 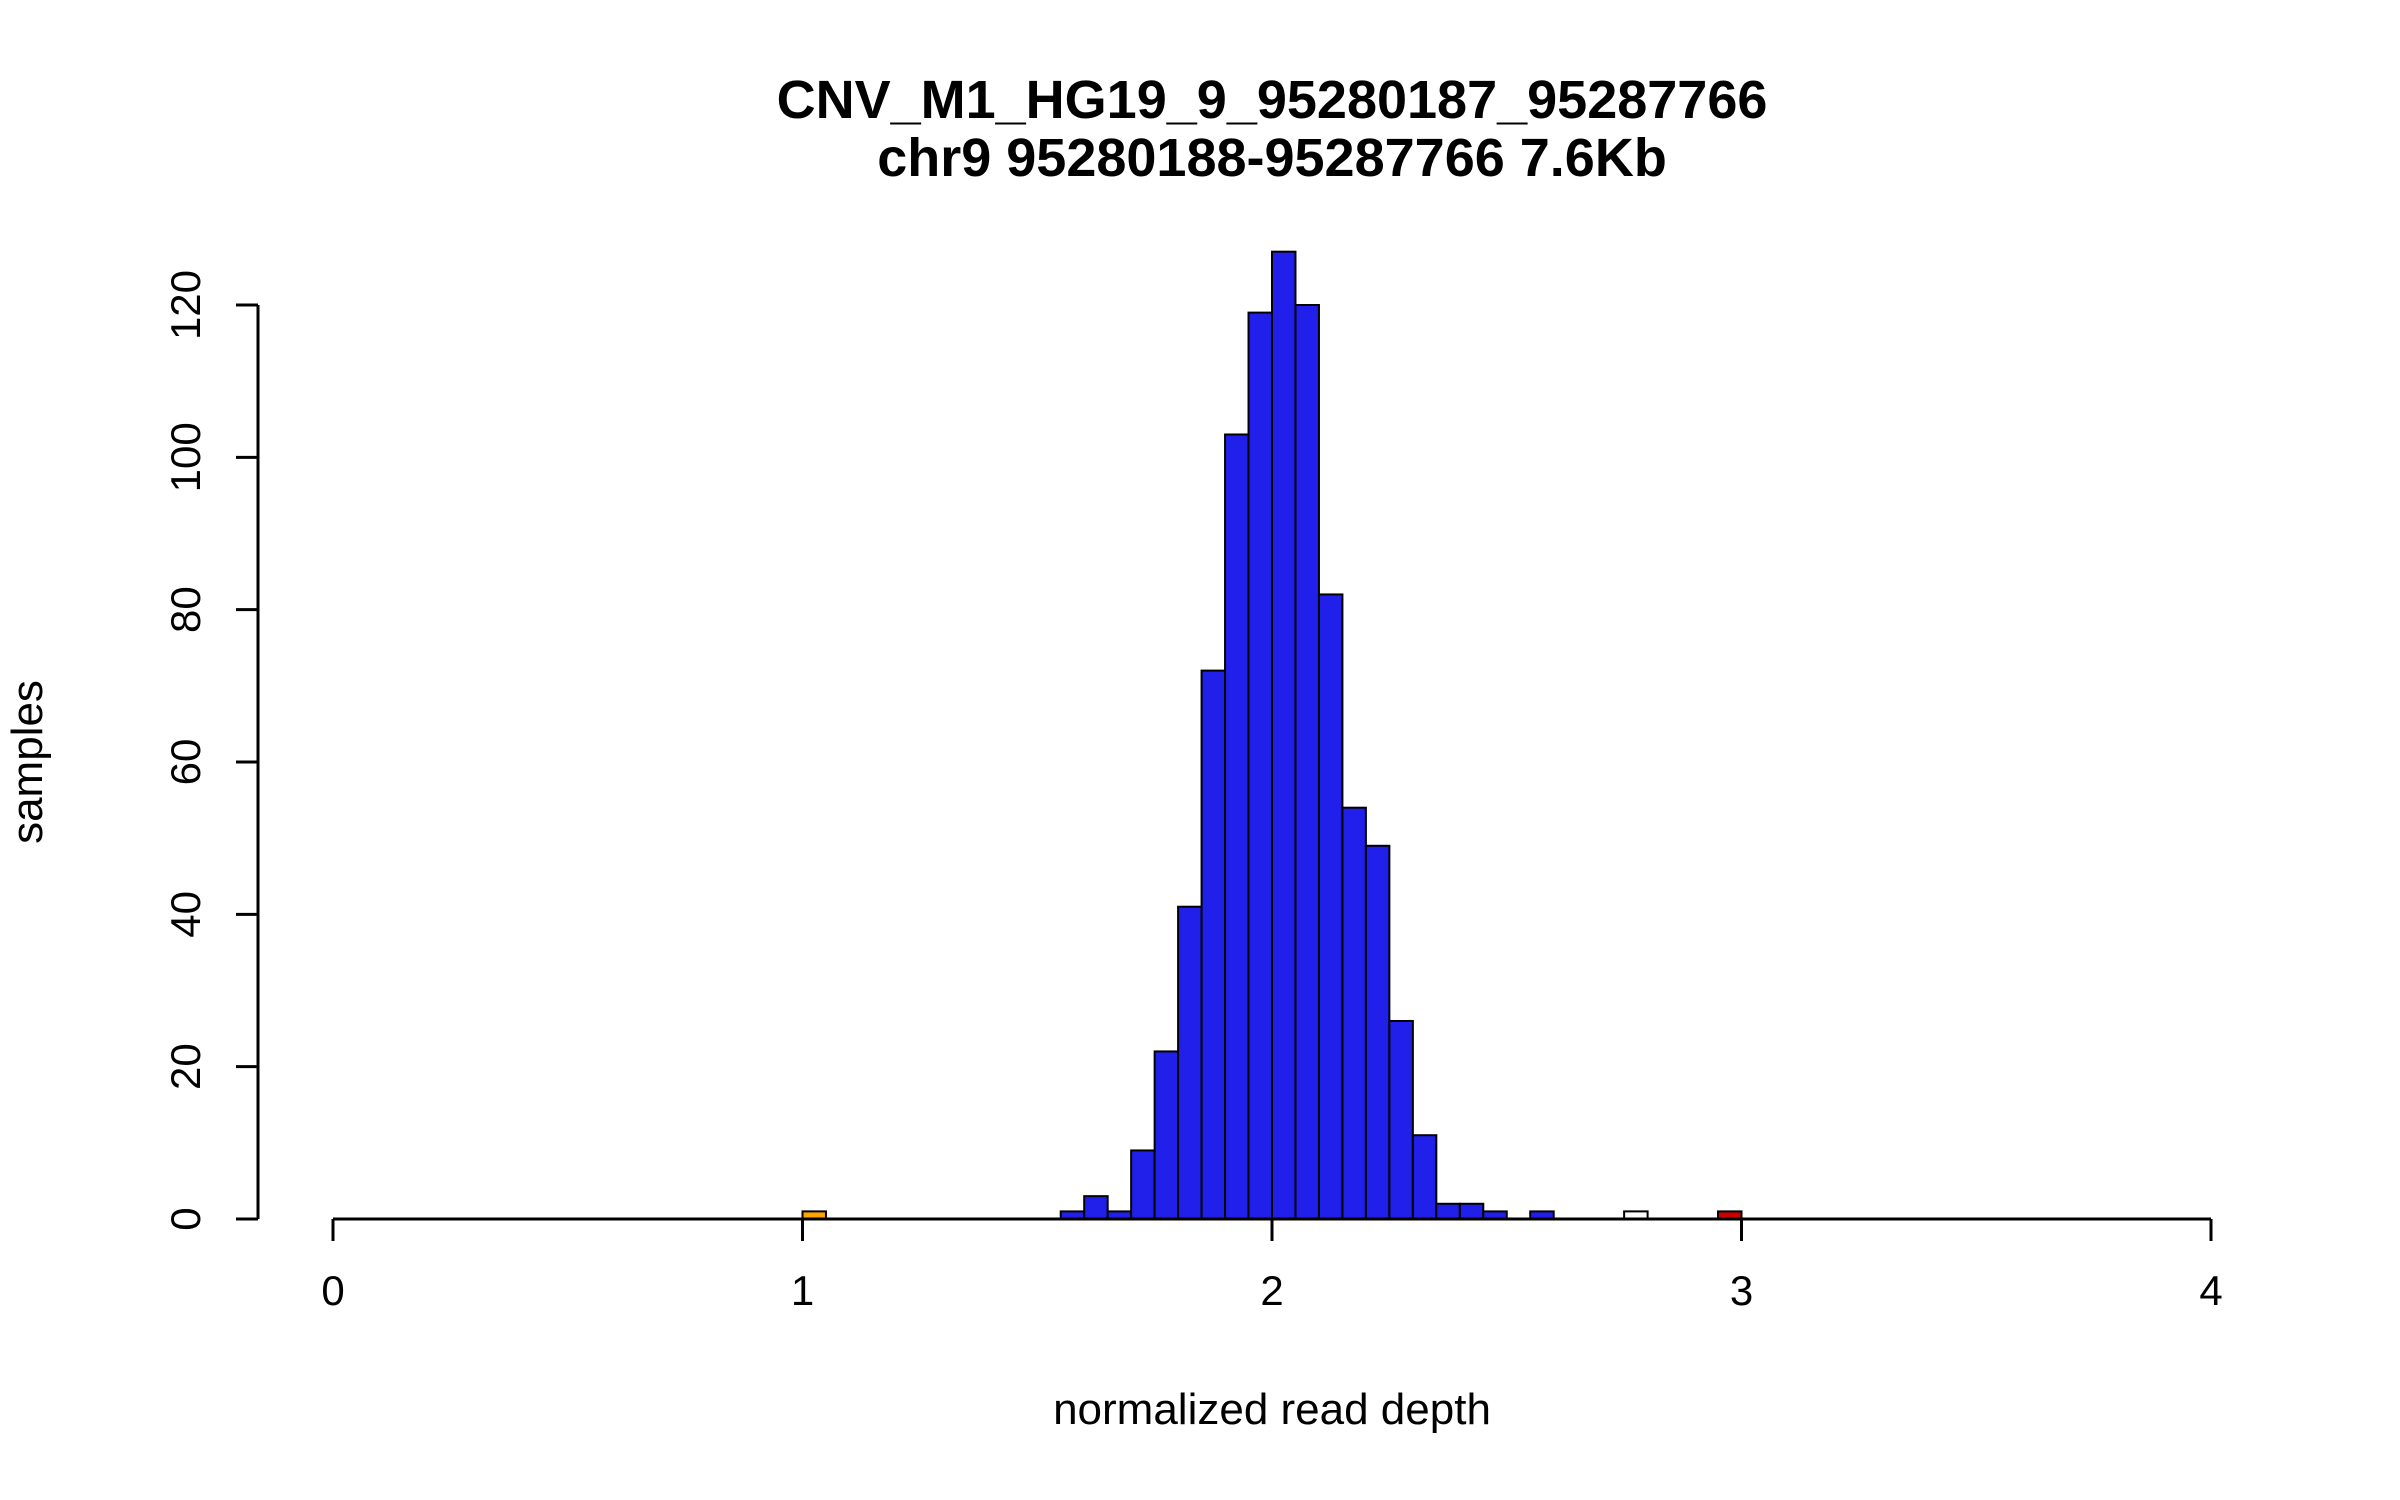 I want to click on chart-subtitle: chr9 95280188-95287766 7.6Kb, so click(x=1272, y=158).